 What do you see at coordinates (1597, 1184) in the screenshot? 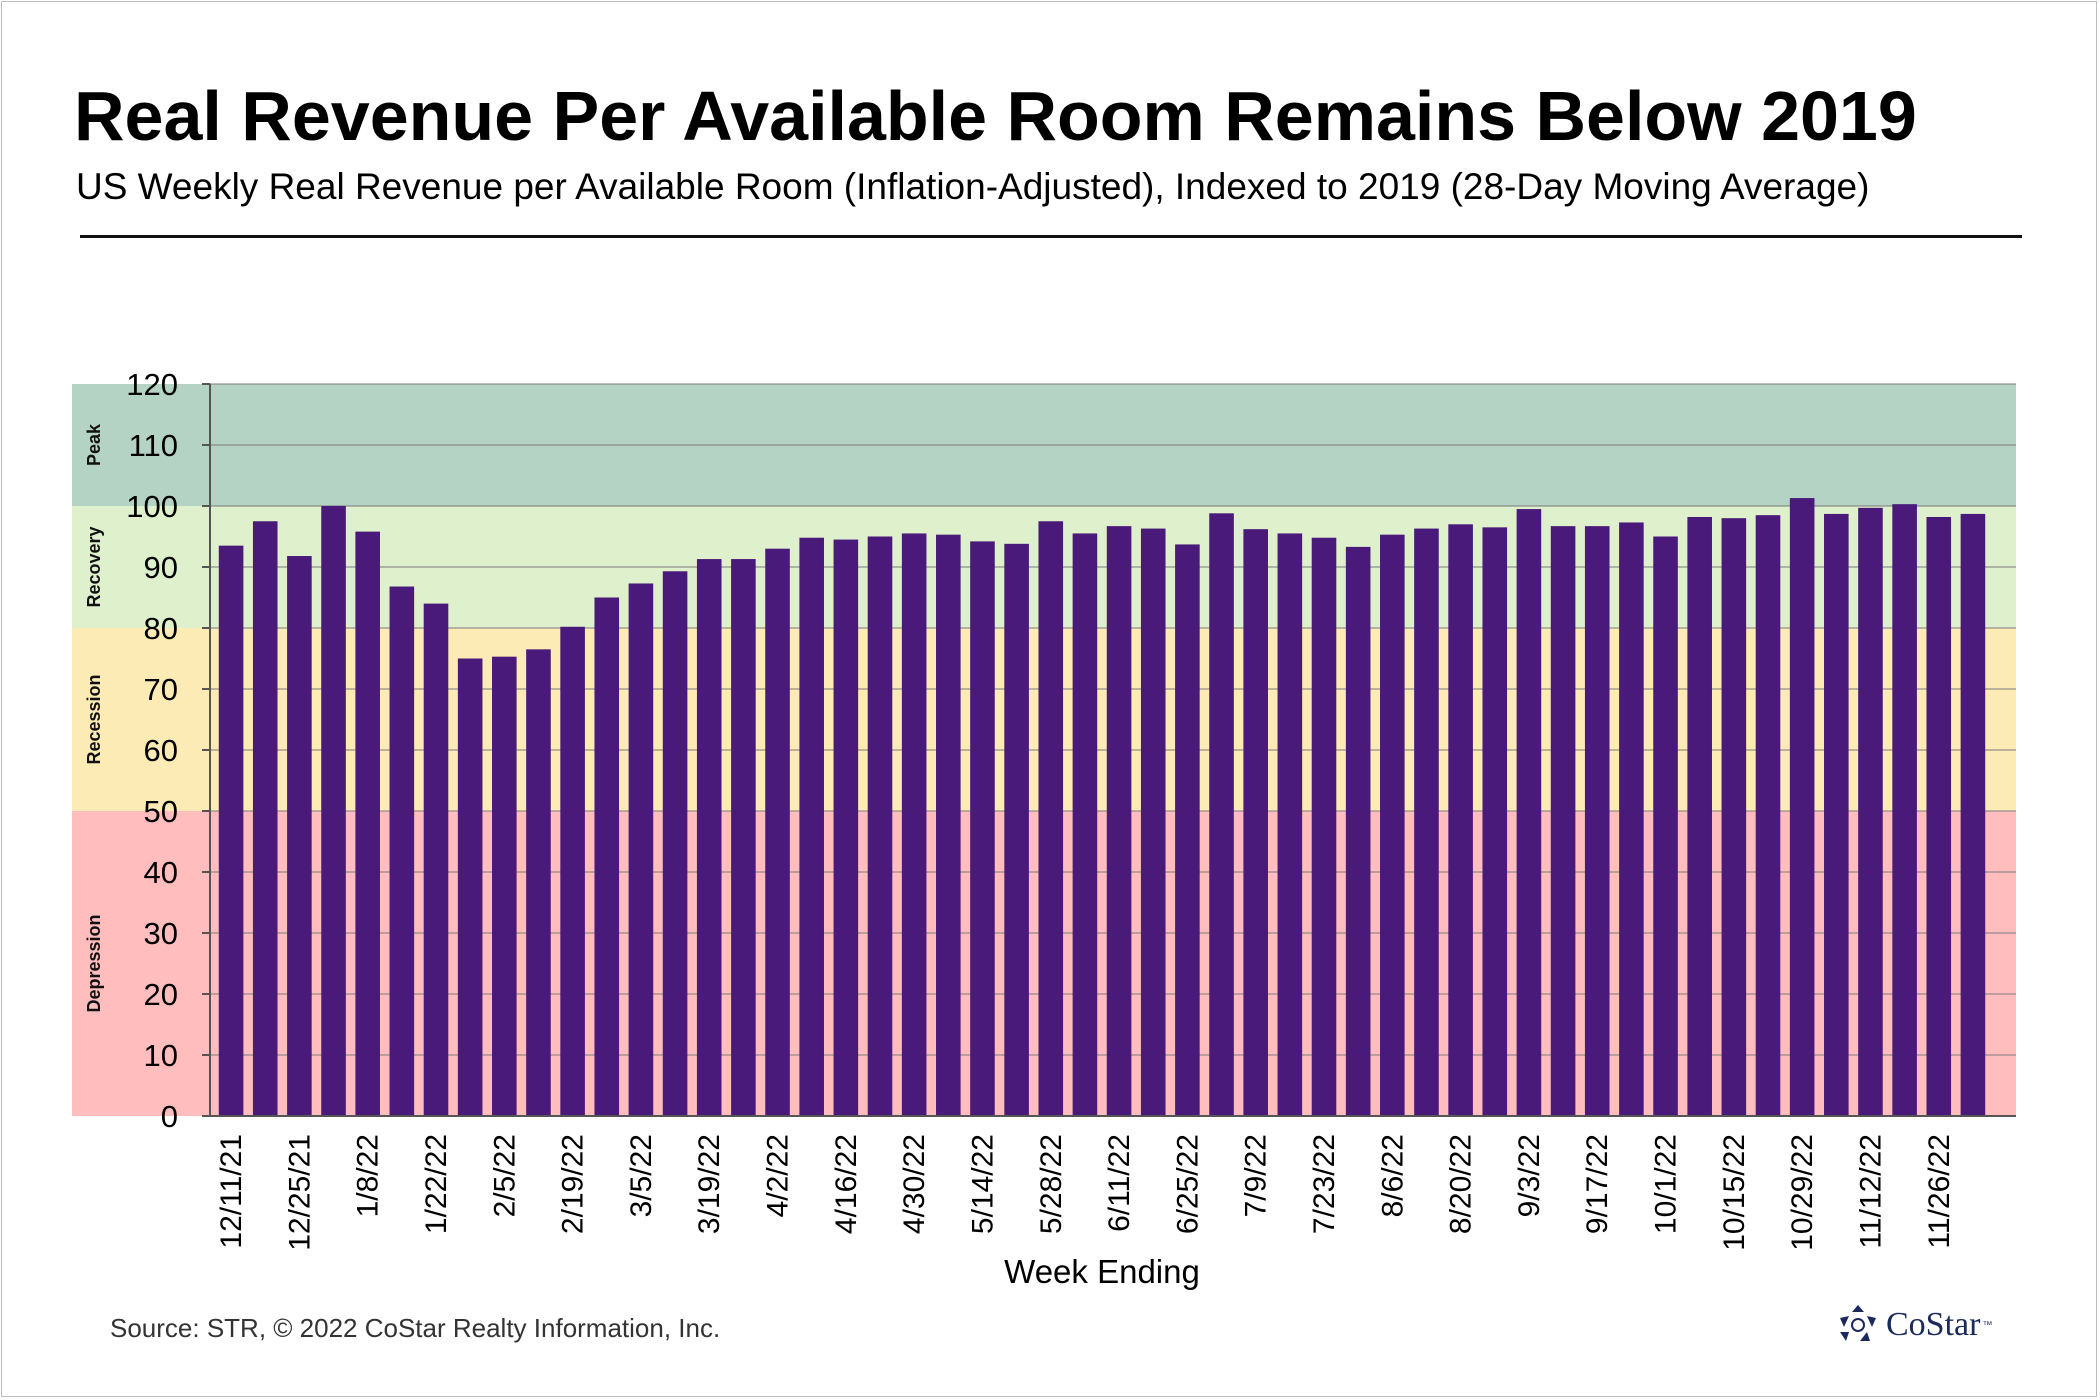
I see `x-tick-label: 9/17/22` at bounding box center [1597, 1184].